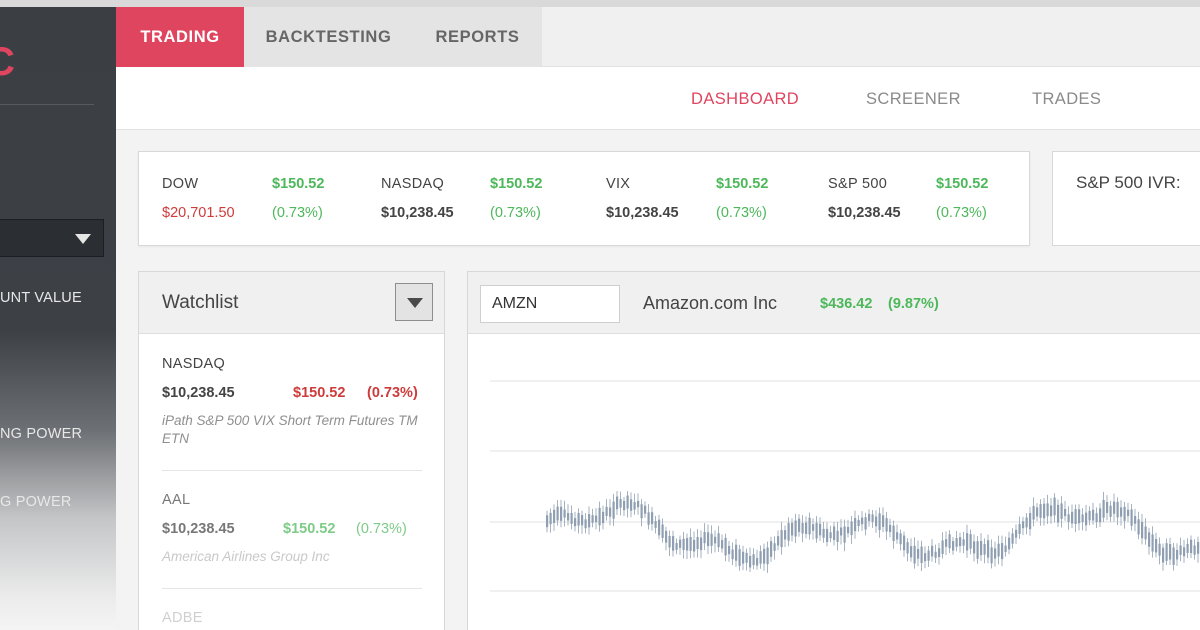 The height and width of the screenshot is (630, 1200). What do you see at coordinates (309, 529) in the screenshot?
I see `watch-change: $150.52` at bounding box center [309, 529].